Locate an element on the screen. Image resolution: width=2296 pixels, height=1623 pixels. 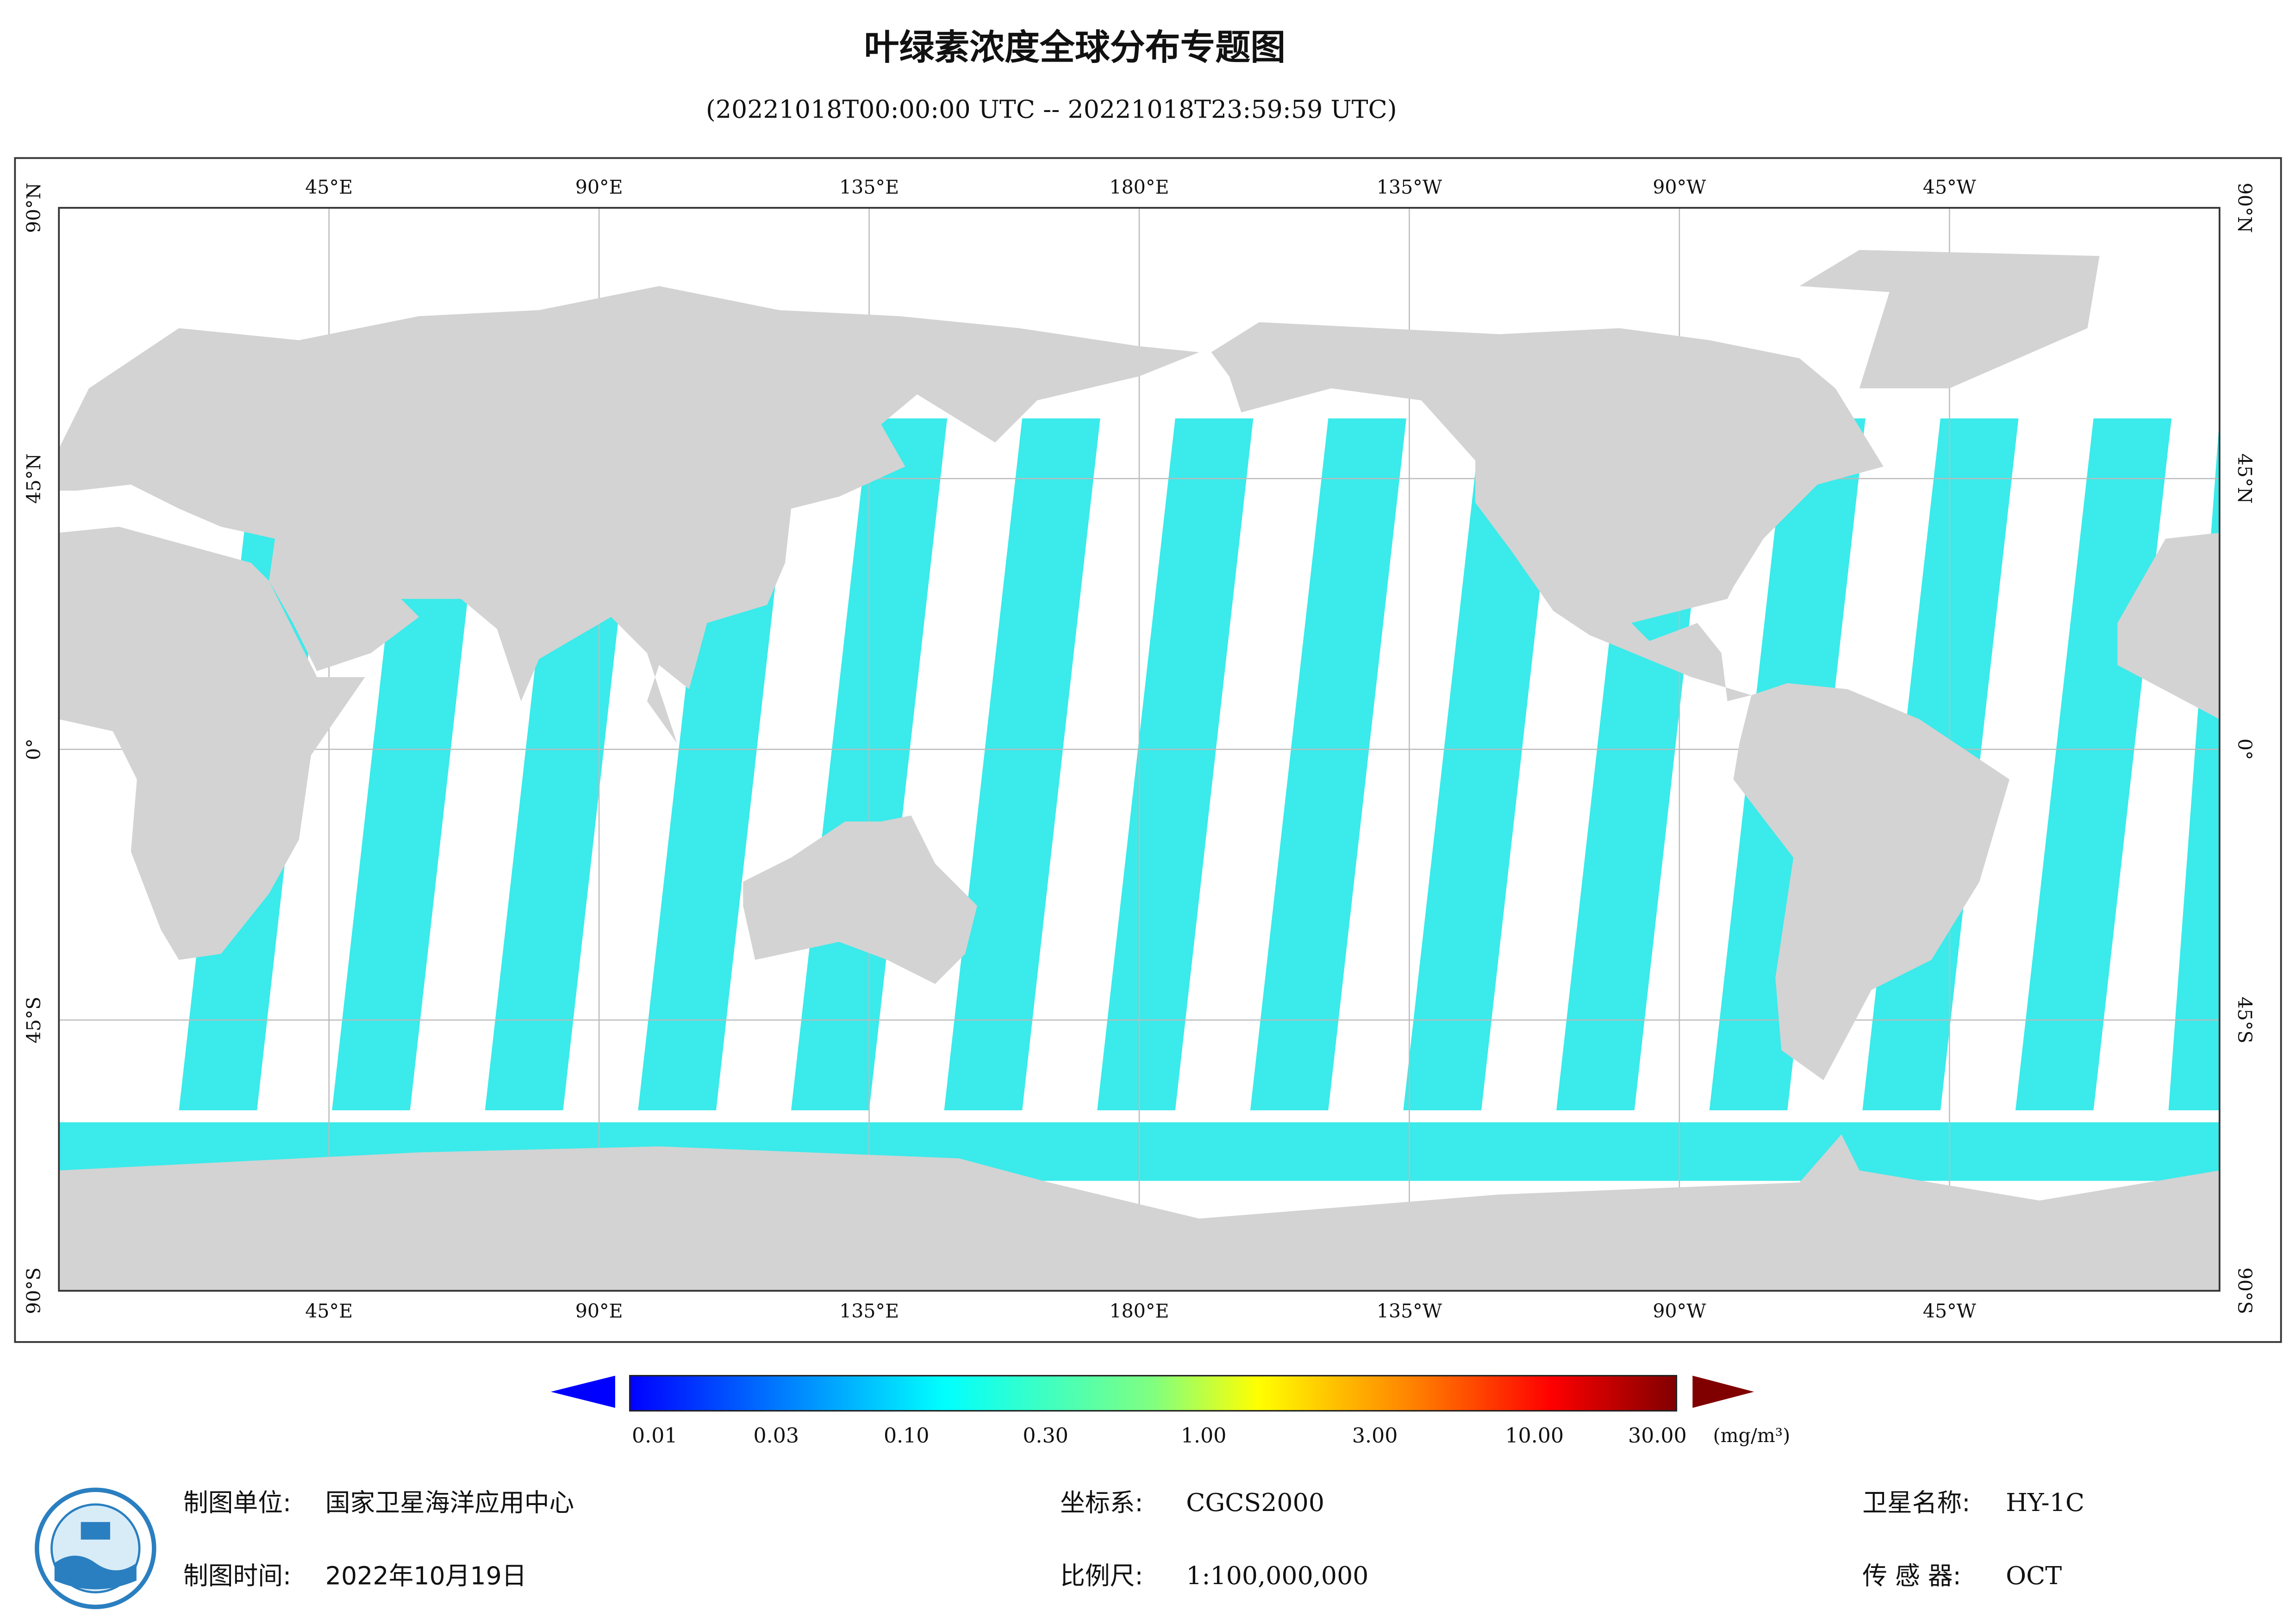
footer-label: 制图单位: is located at coordinates (237, 1502).